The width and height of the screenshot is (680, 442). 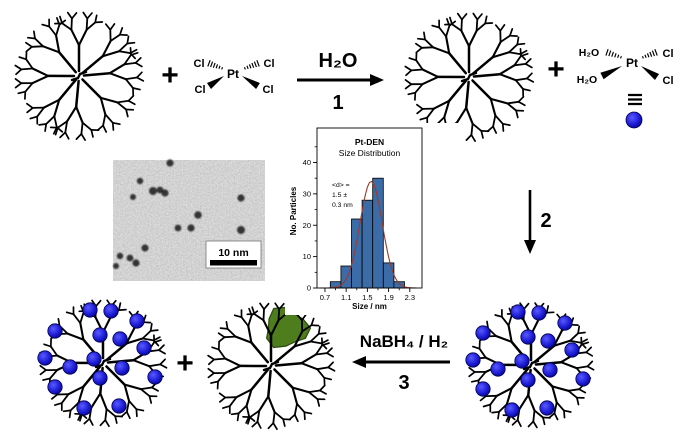 What do you see at coordinates (341, 185) in the screenshot?
I see `mean-size-annotation: <d> =` at bounding box center [341, 185].